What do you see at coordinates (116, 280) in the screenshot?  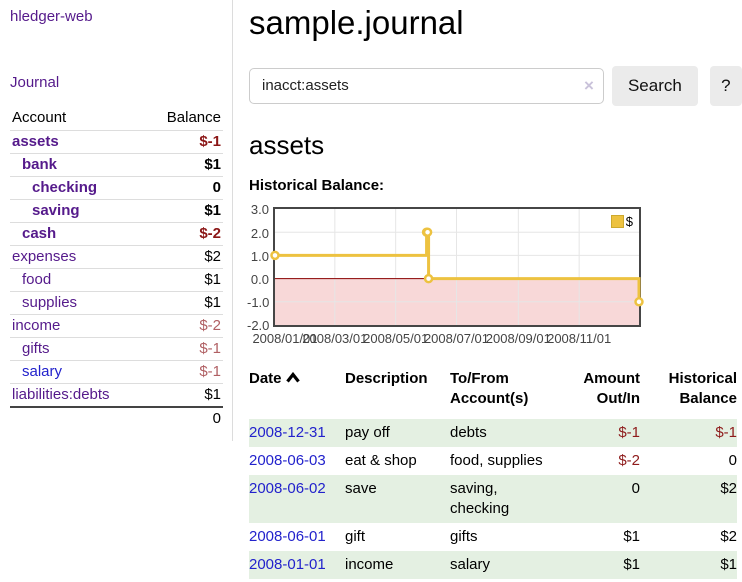 I see `account-row: food $1` at bounding box center [116, 280].